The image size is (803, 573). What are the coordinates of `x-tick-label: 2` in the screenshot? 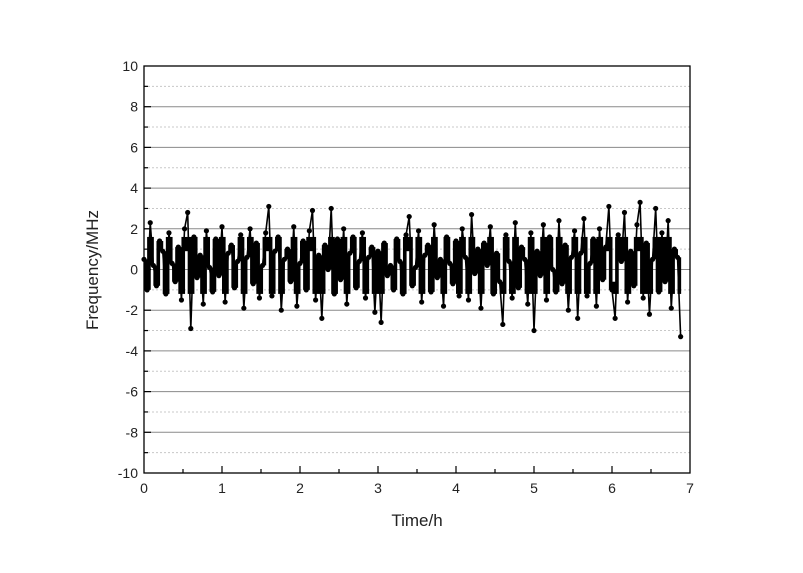 It's located at (300, 488).